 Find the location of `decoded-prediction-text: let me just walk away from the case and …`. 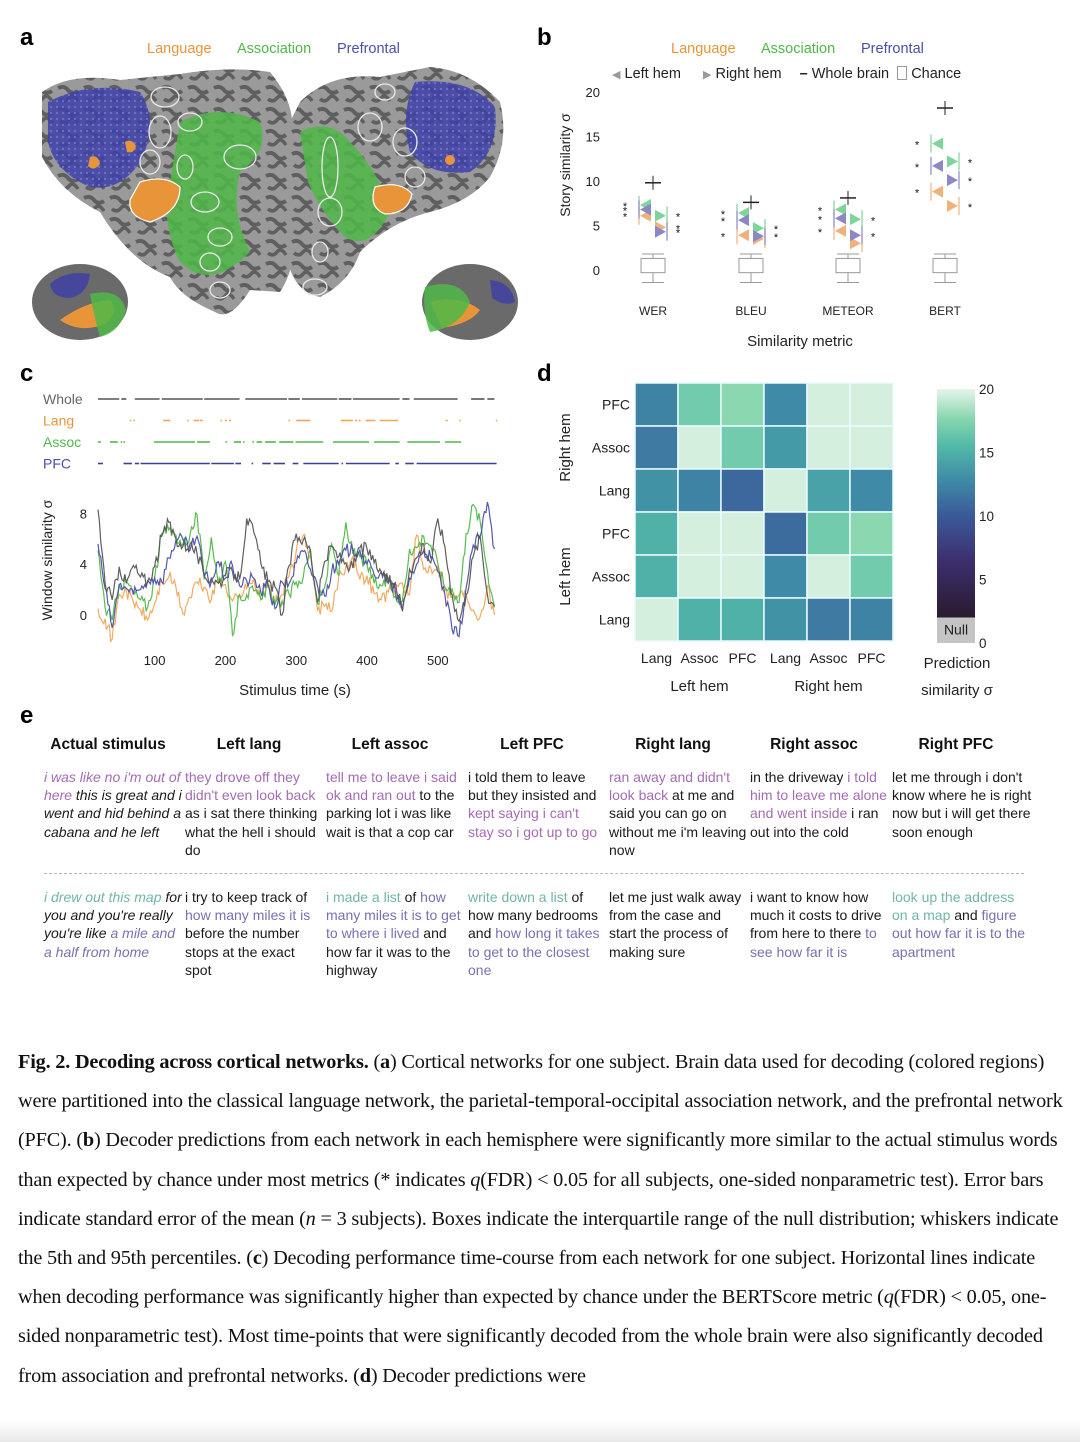

decoded-prediction-text: let me just walk away from the case and … is located at coordinates (679, 924).